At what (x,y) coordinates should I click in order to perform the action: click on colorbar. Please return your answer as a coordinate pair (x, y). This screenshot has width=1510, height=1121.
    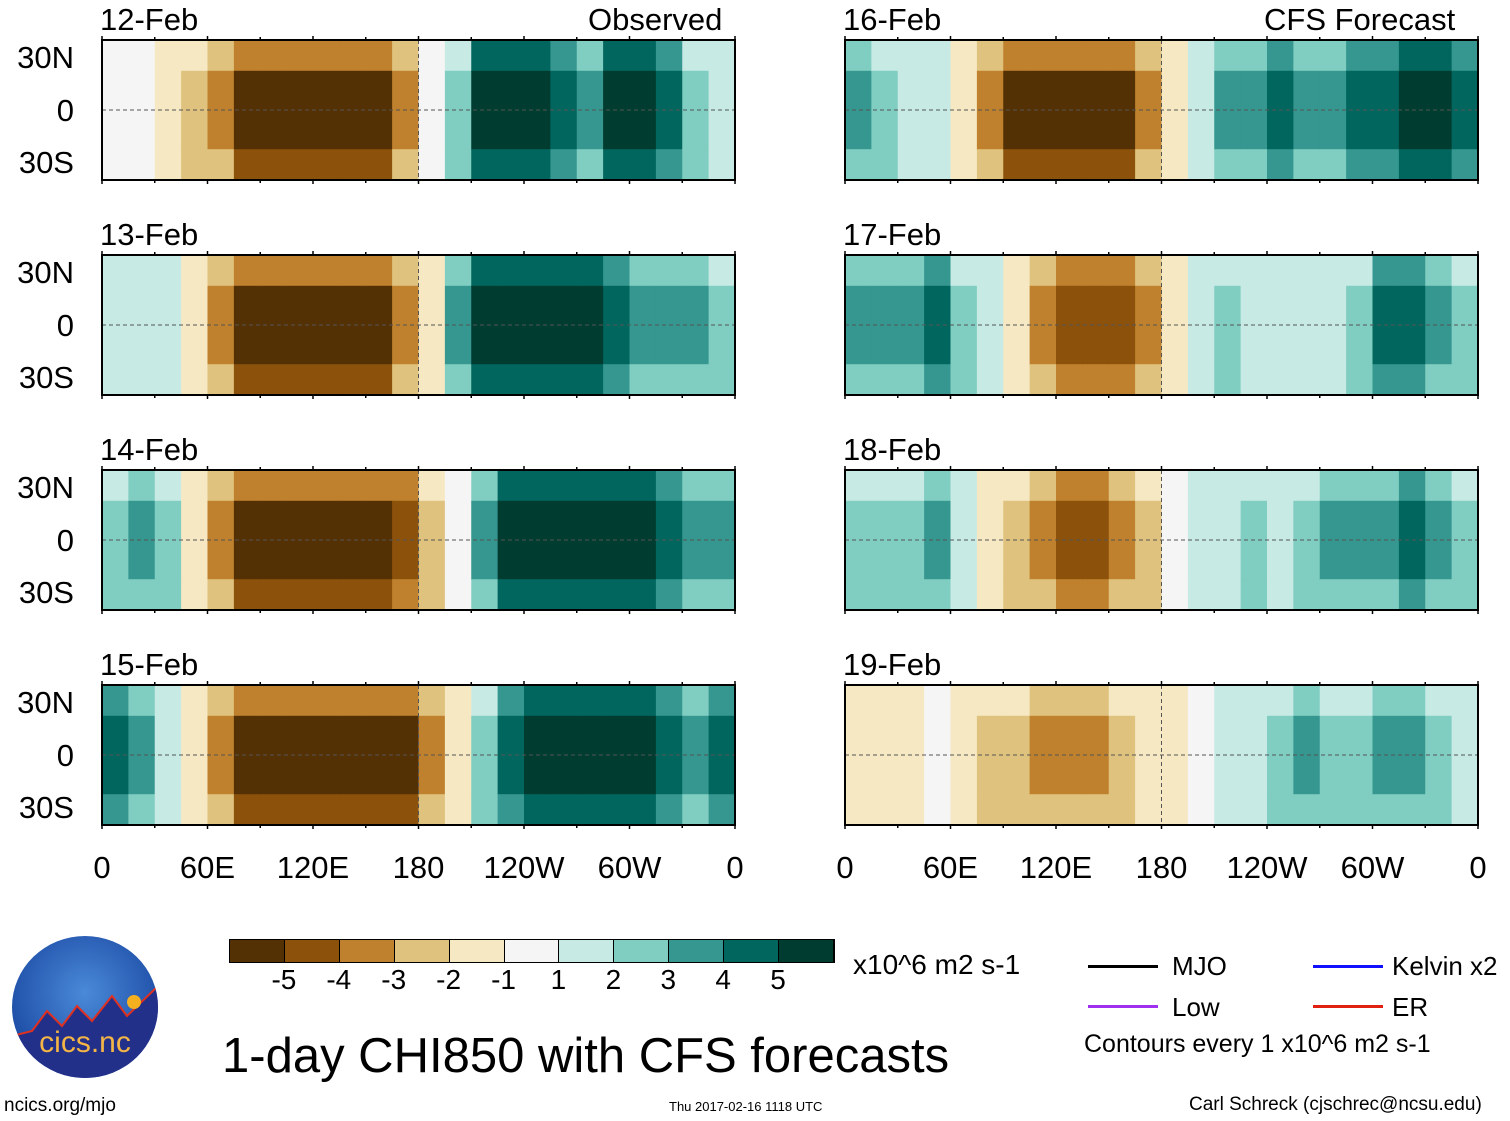
    Looking at the image, I should click on (532, 951).